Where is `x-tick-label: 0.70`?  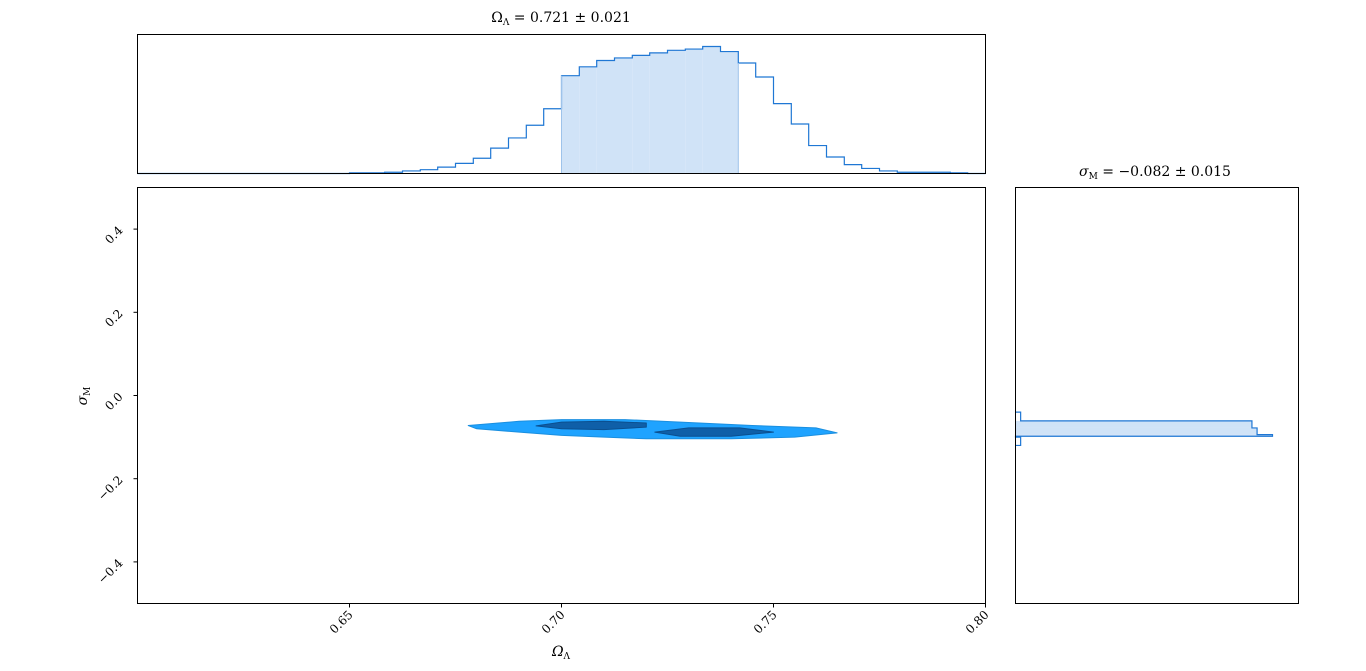 x-tick-label: 0.70 is located at coordinates (553, 622).